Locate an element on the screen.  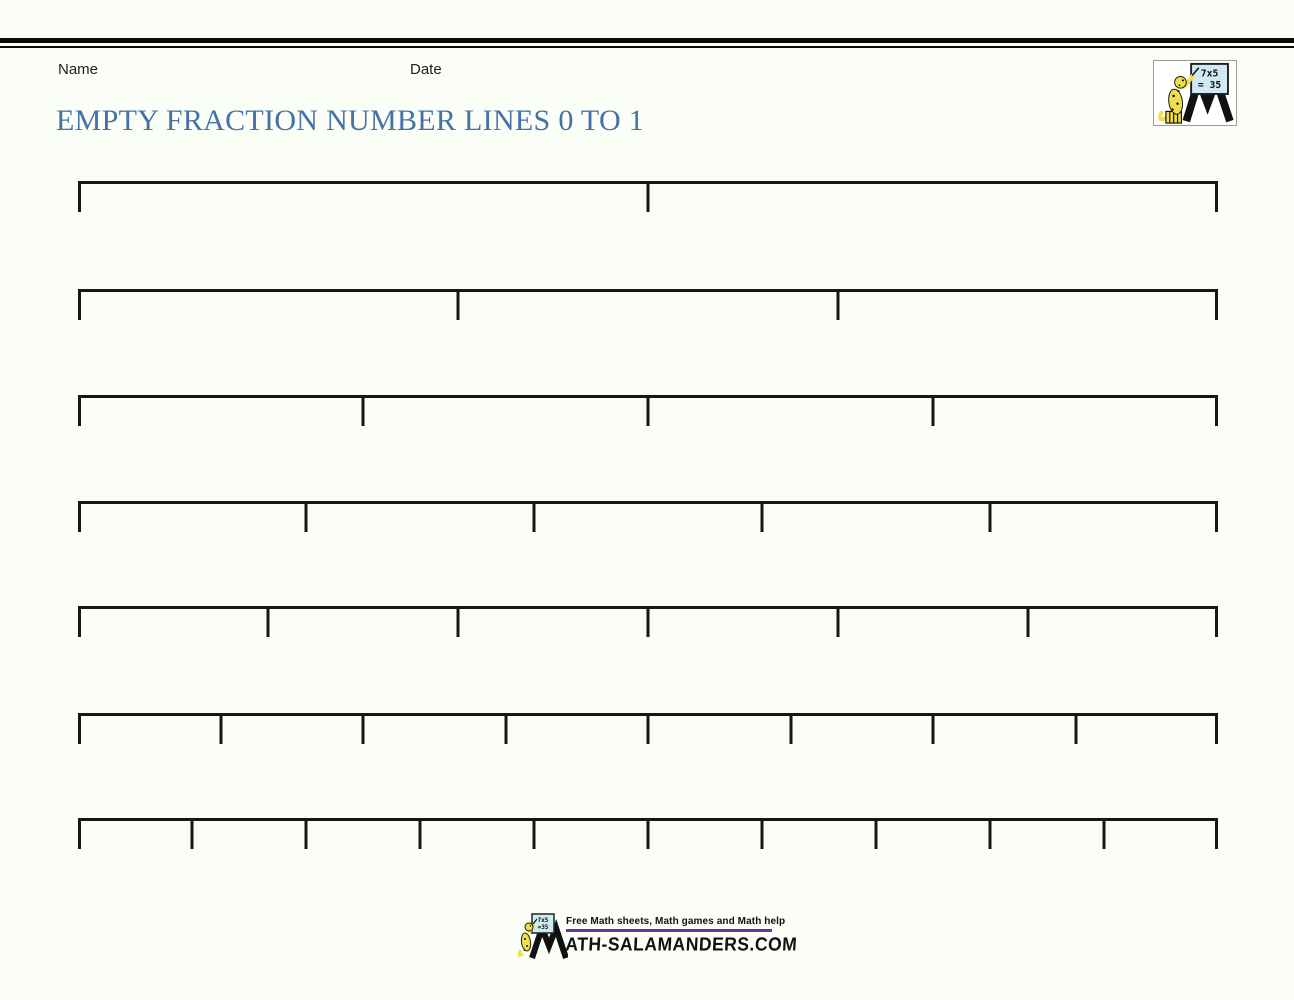
footer-purple-rule is located at coordinates (669, 930).